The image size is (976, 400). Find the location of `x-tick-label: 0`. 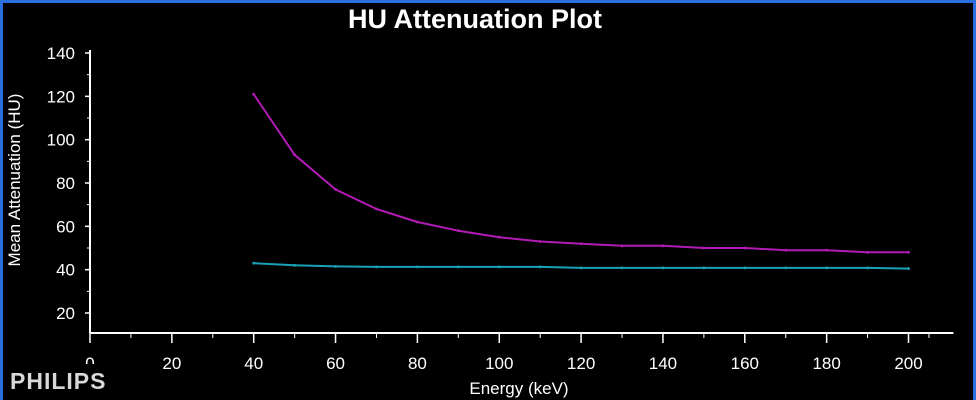

x-tick-label: 0 is located at coordinates (89, 363).